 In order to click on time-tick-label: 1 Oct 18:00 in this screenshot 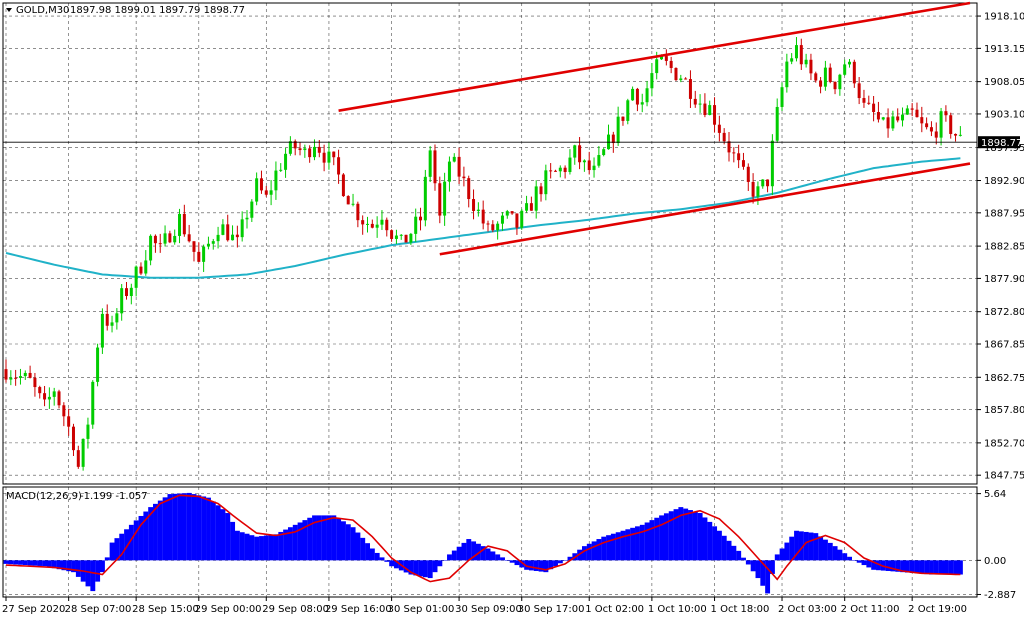, I will do `click(740, 609)`.